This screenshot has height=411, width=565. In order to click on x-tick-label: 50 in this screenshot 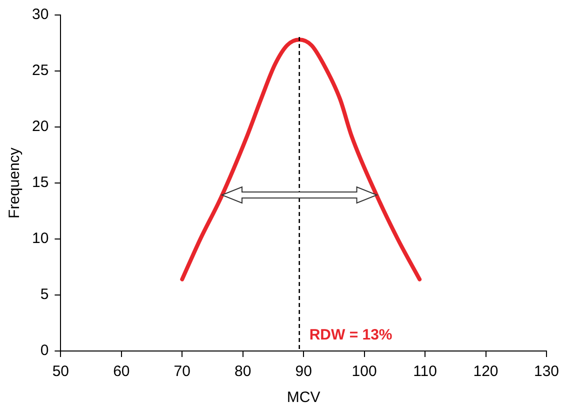, I will do `click(61, 371)`.